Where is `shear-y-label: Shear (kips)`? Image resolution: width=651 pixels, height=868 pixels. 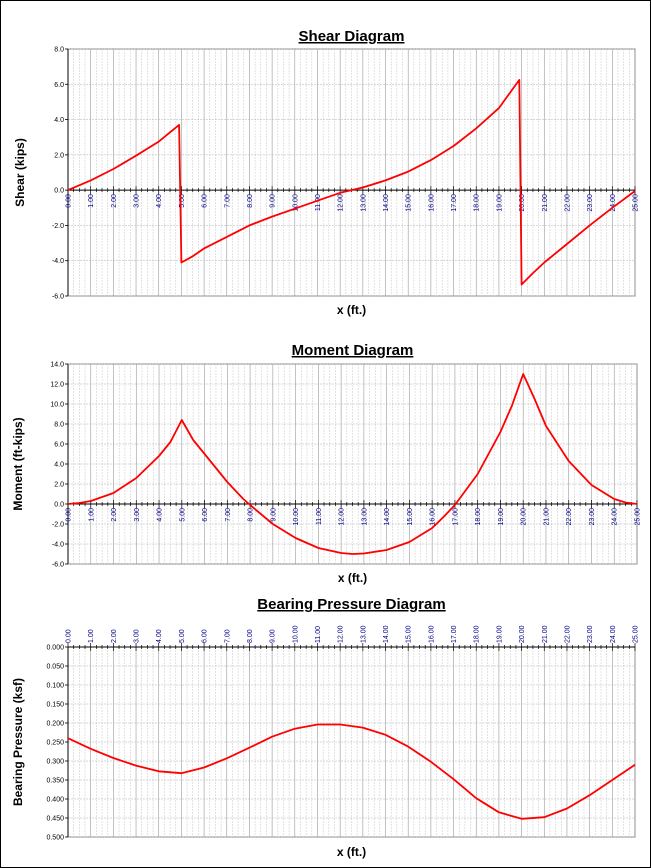 shear-y-label: Shear (kips) is located at coordinates (20, 172).